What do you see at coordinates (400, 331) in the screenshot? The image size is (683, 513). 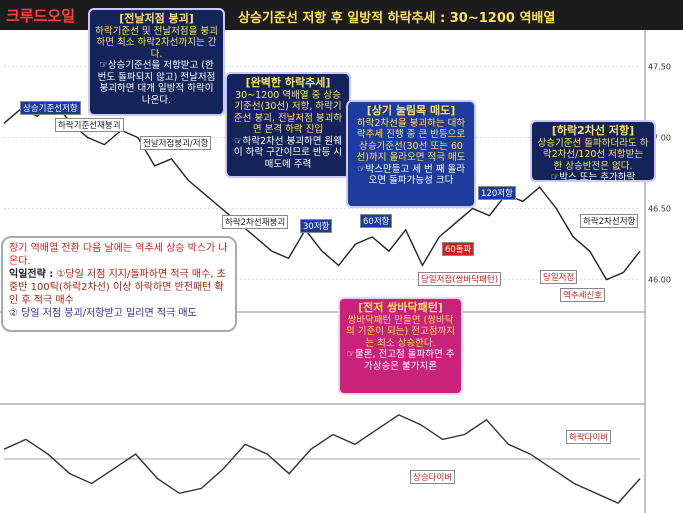 I see `annotation-text: 쌍바닥패턴 만들면 (쌍바닥의 기준이 되는) 전고점까지는 최소 상승한다.` at bounding box center [400, 331].